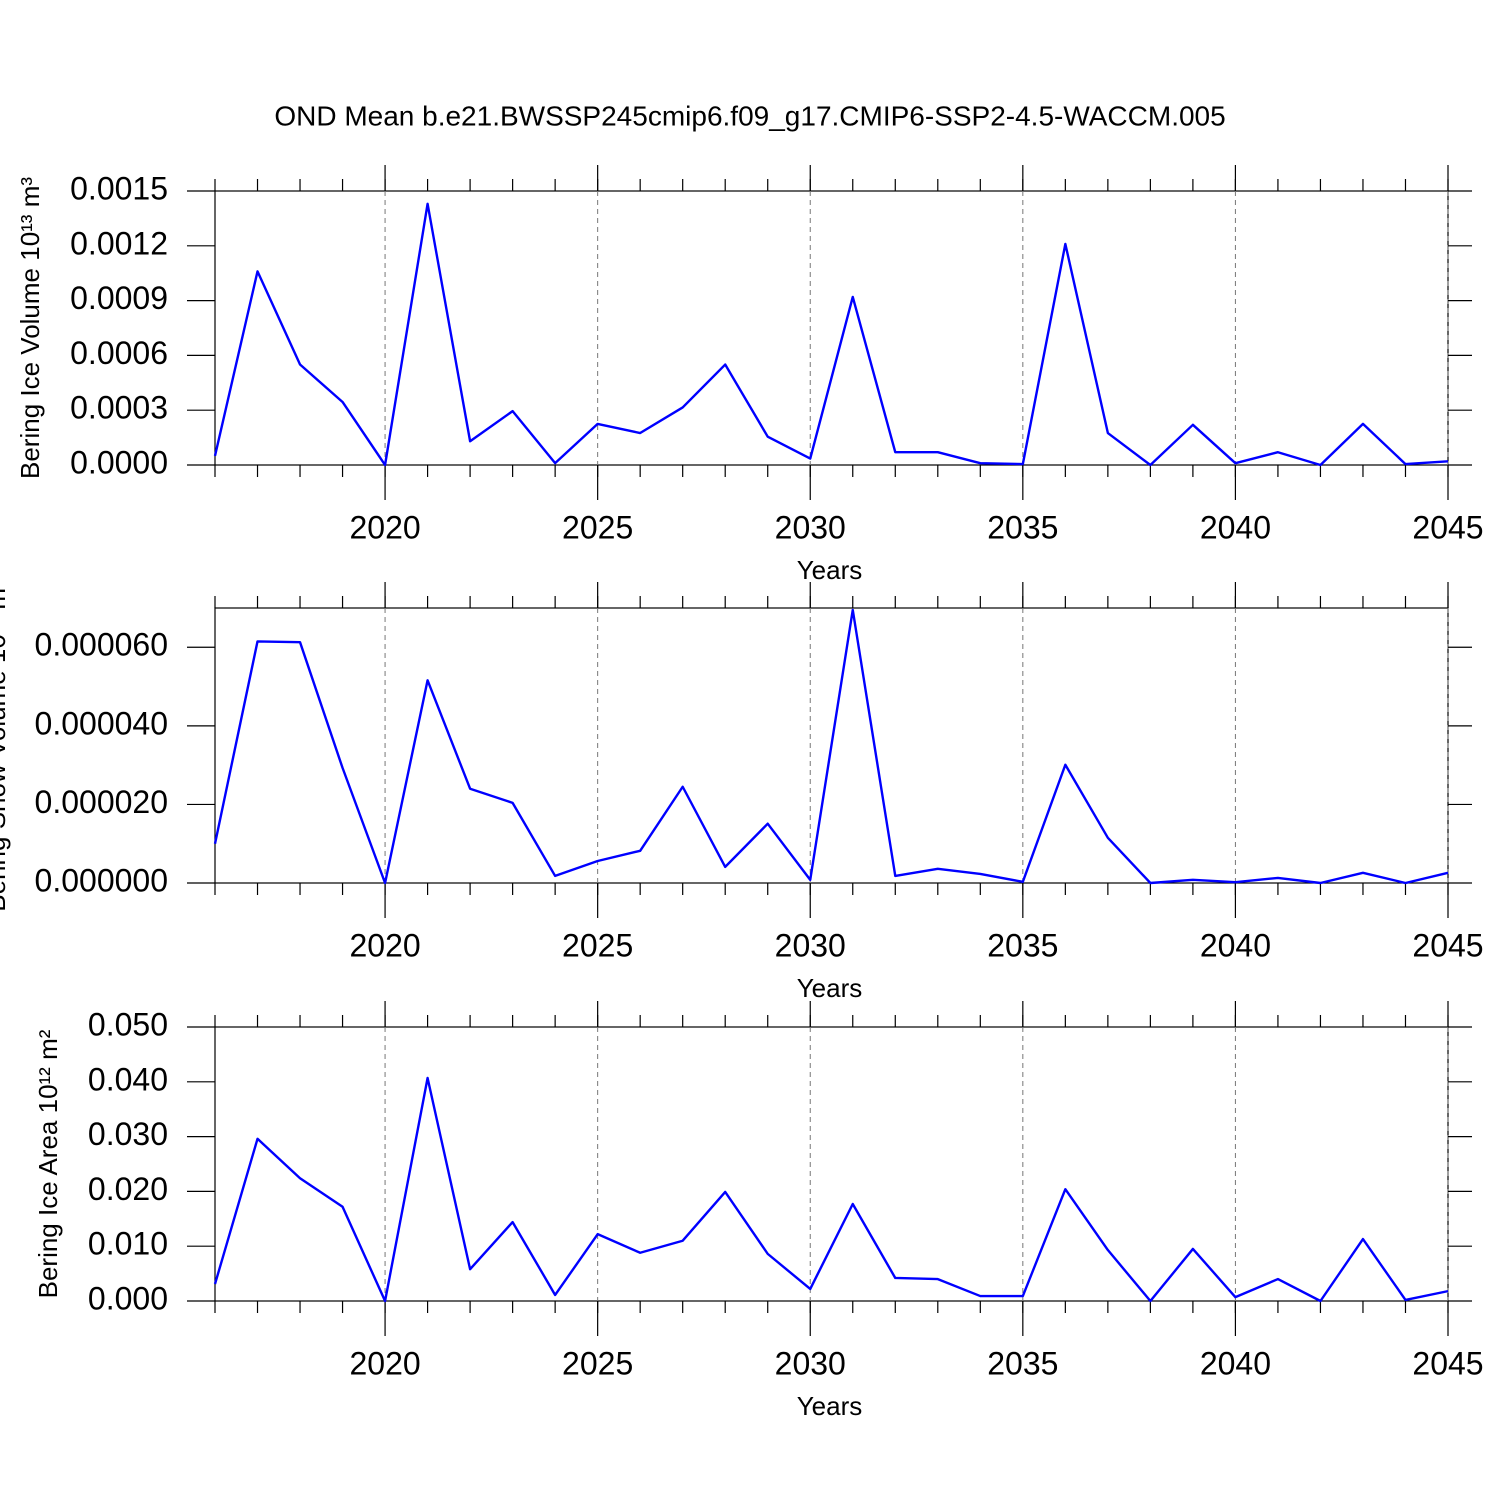  I want to click on y-tick-label: 0.020, so click(128, 1189).